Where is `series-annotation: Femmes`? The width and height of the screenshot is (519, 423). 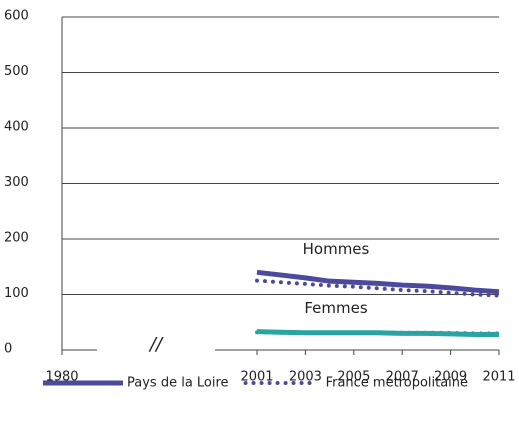
series-annotation: Femmes is located at coordinates (335, 308).